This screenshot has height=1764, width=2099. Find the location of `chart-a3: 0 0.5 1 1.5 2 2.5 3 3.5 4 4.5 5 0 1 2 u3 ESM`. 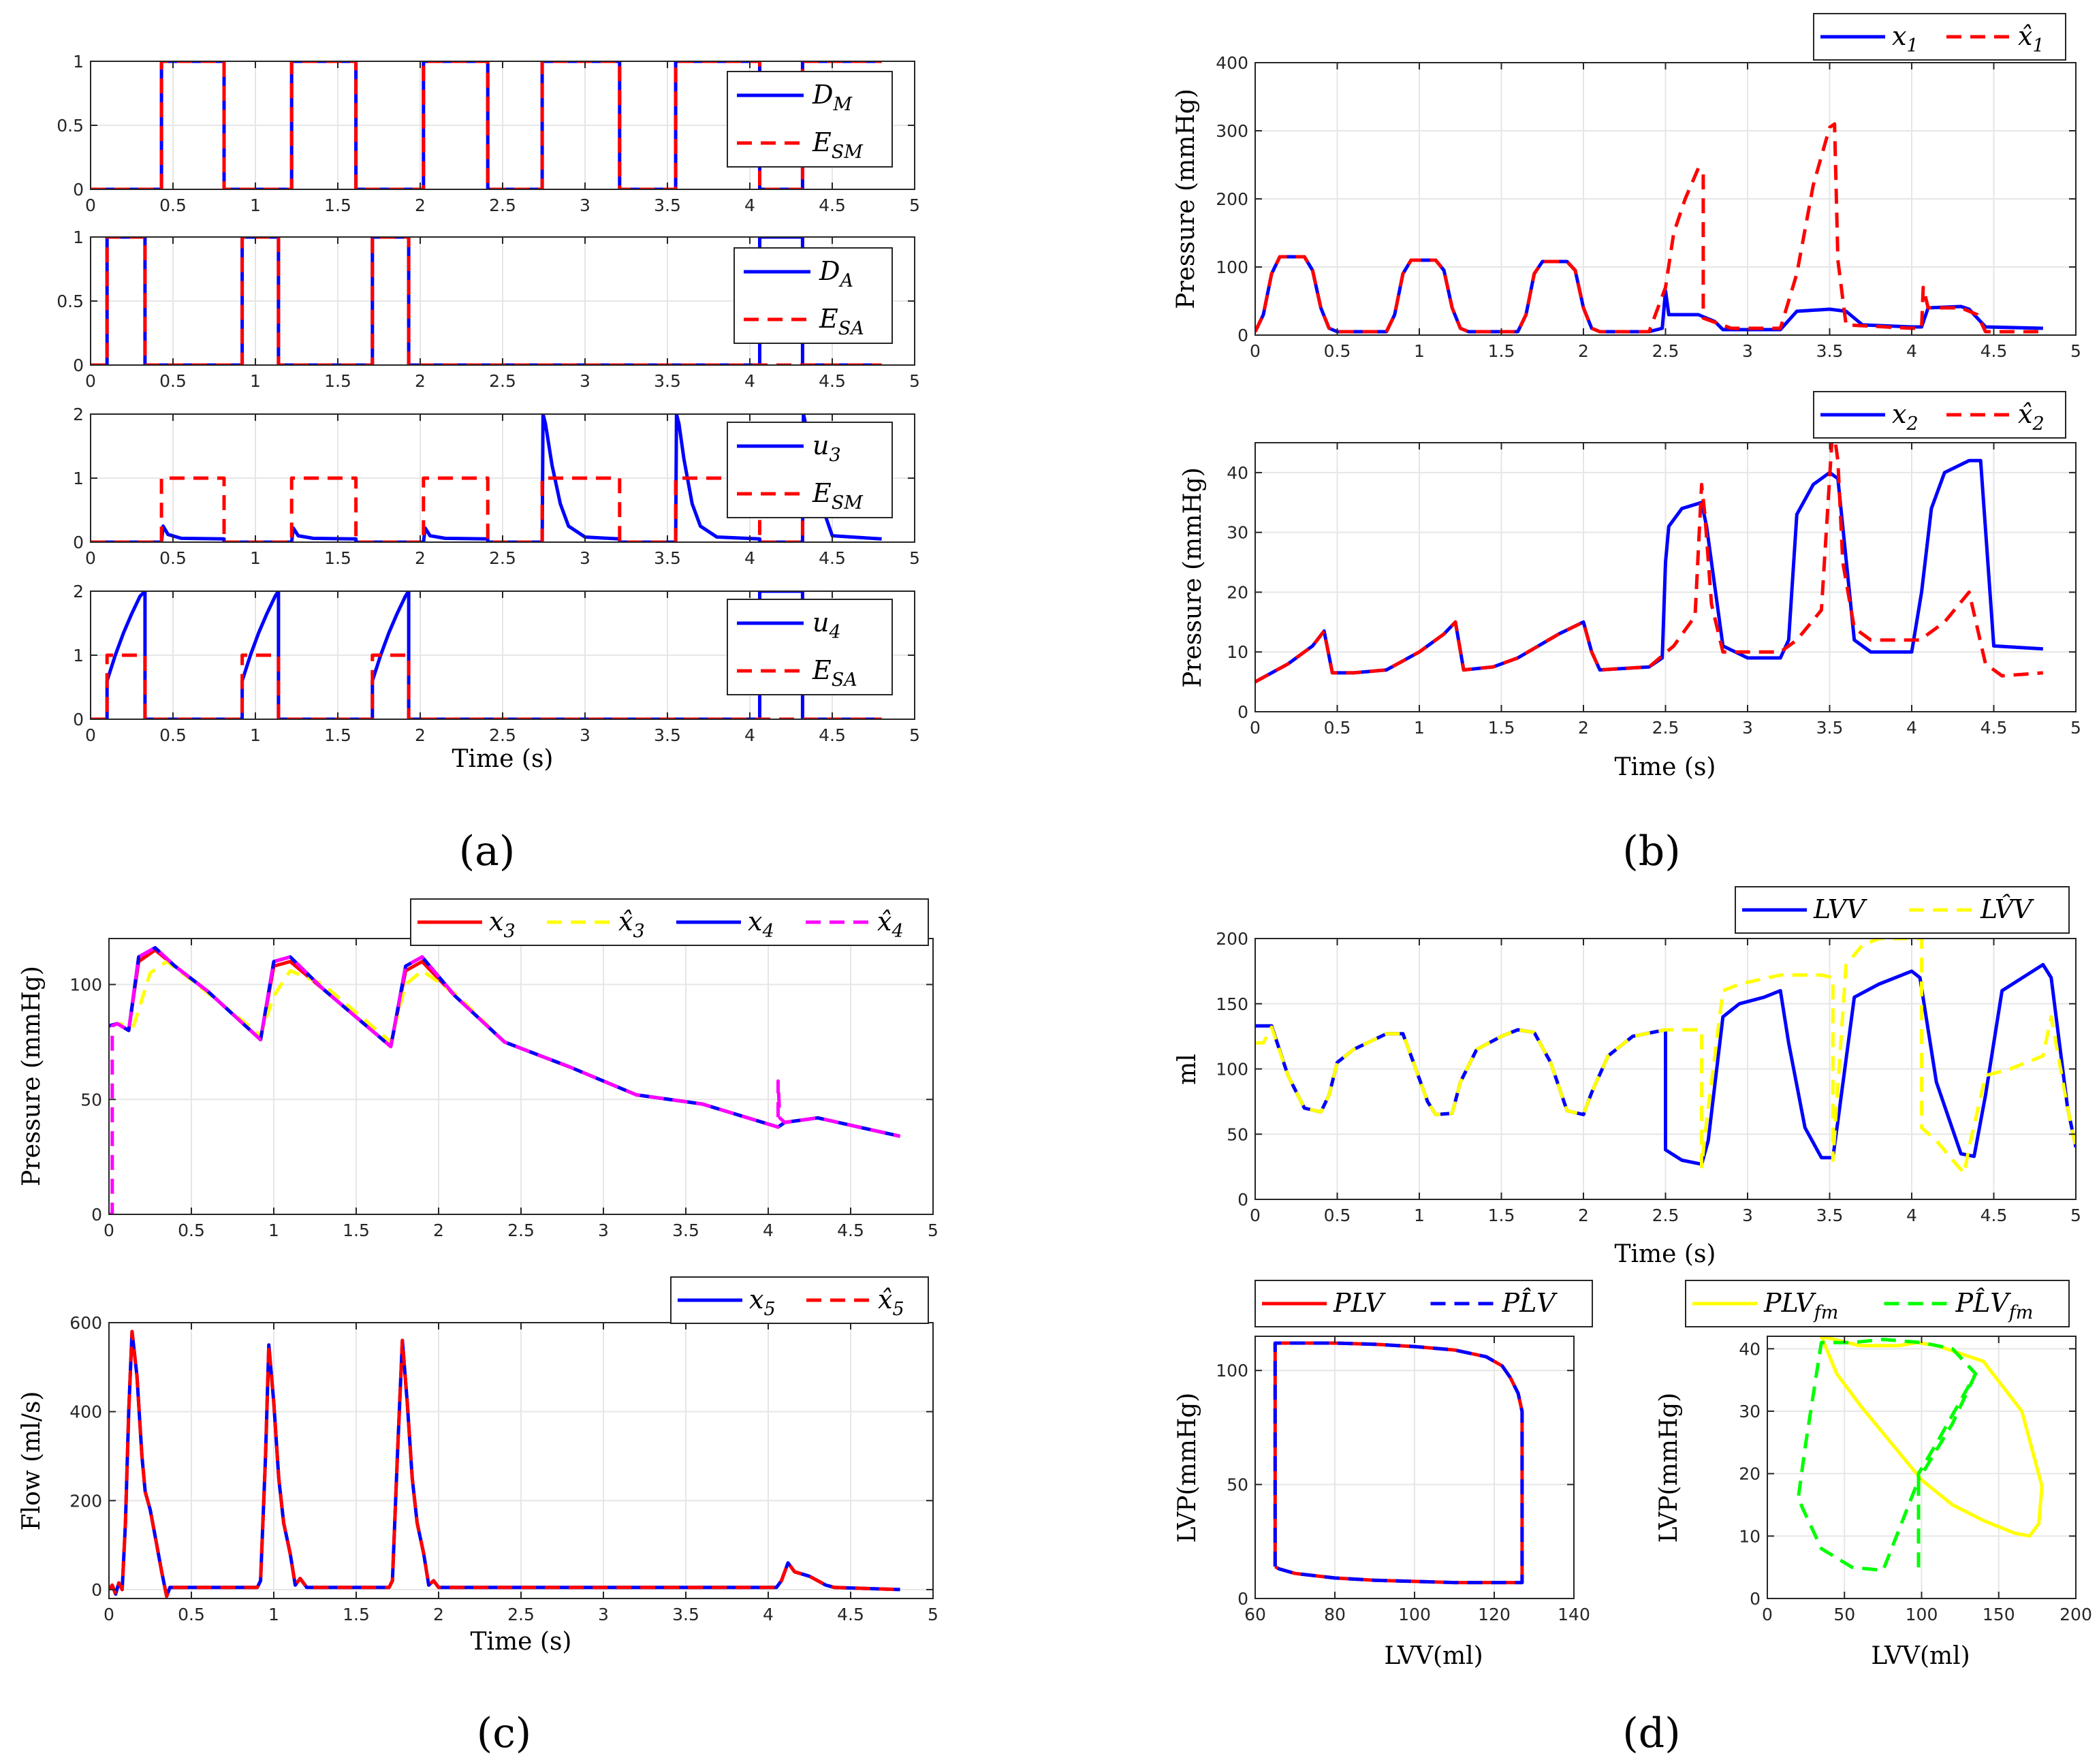

chart-a3: 0 0.5 1 1.5 2 2.5 3 3.5 4 4.5 5 0 1 2 u3 ESM is located at coordinates (496, 486).